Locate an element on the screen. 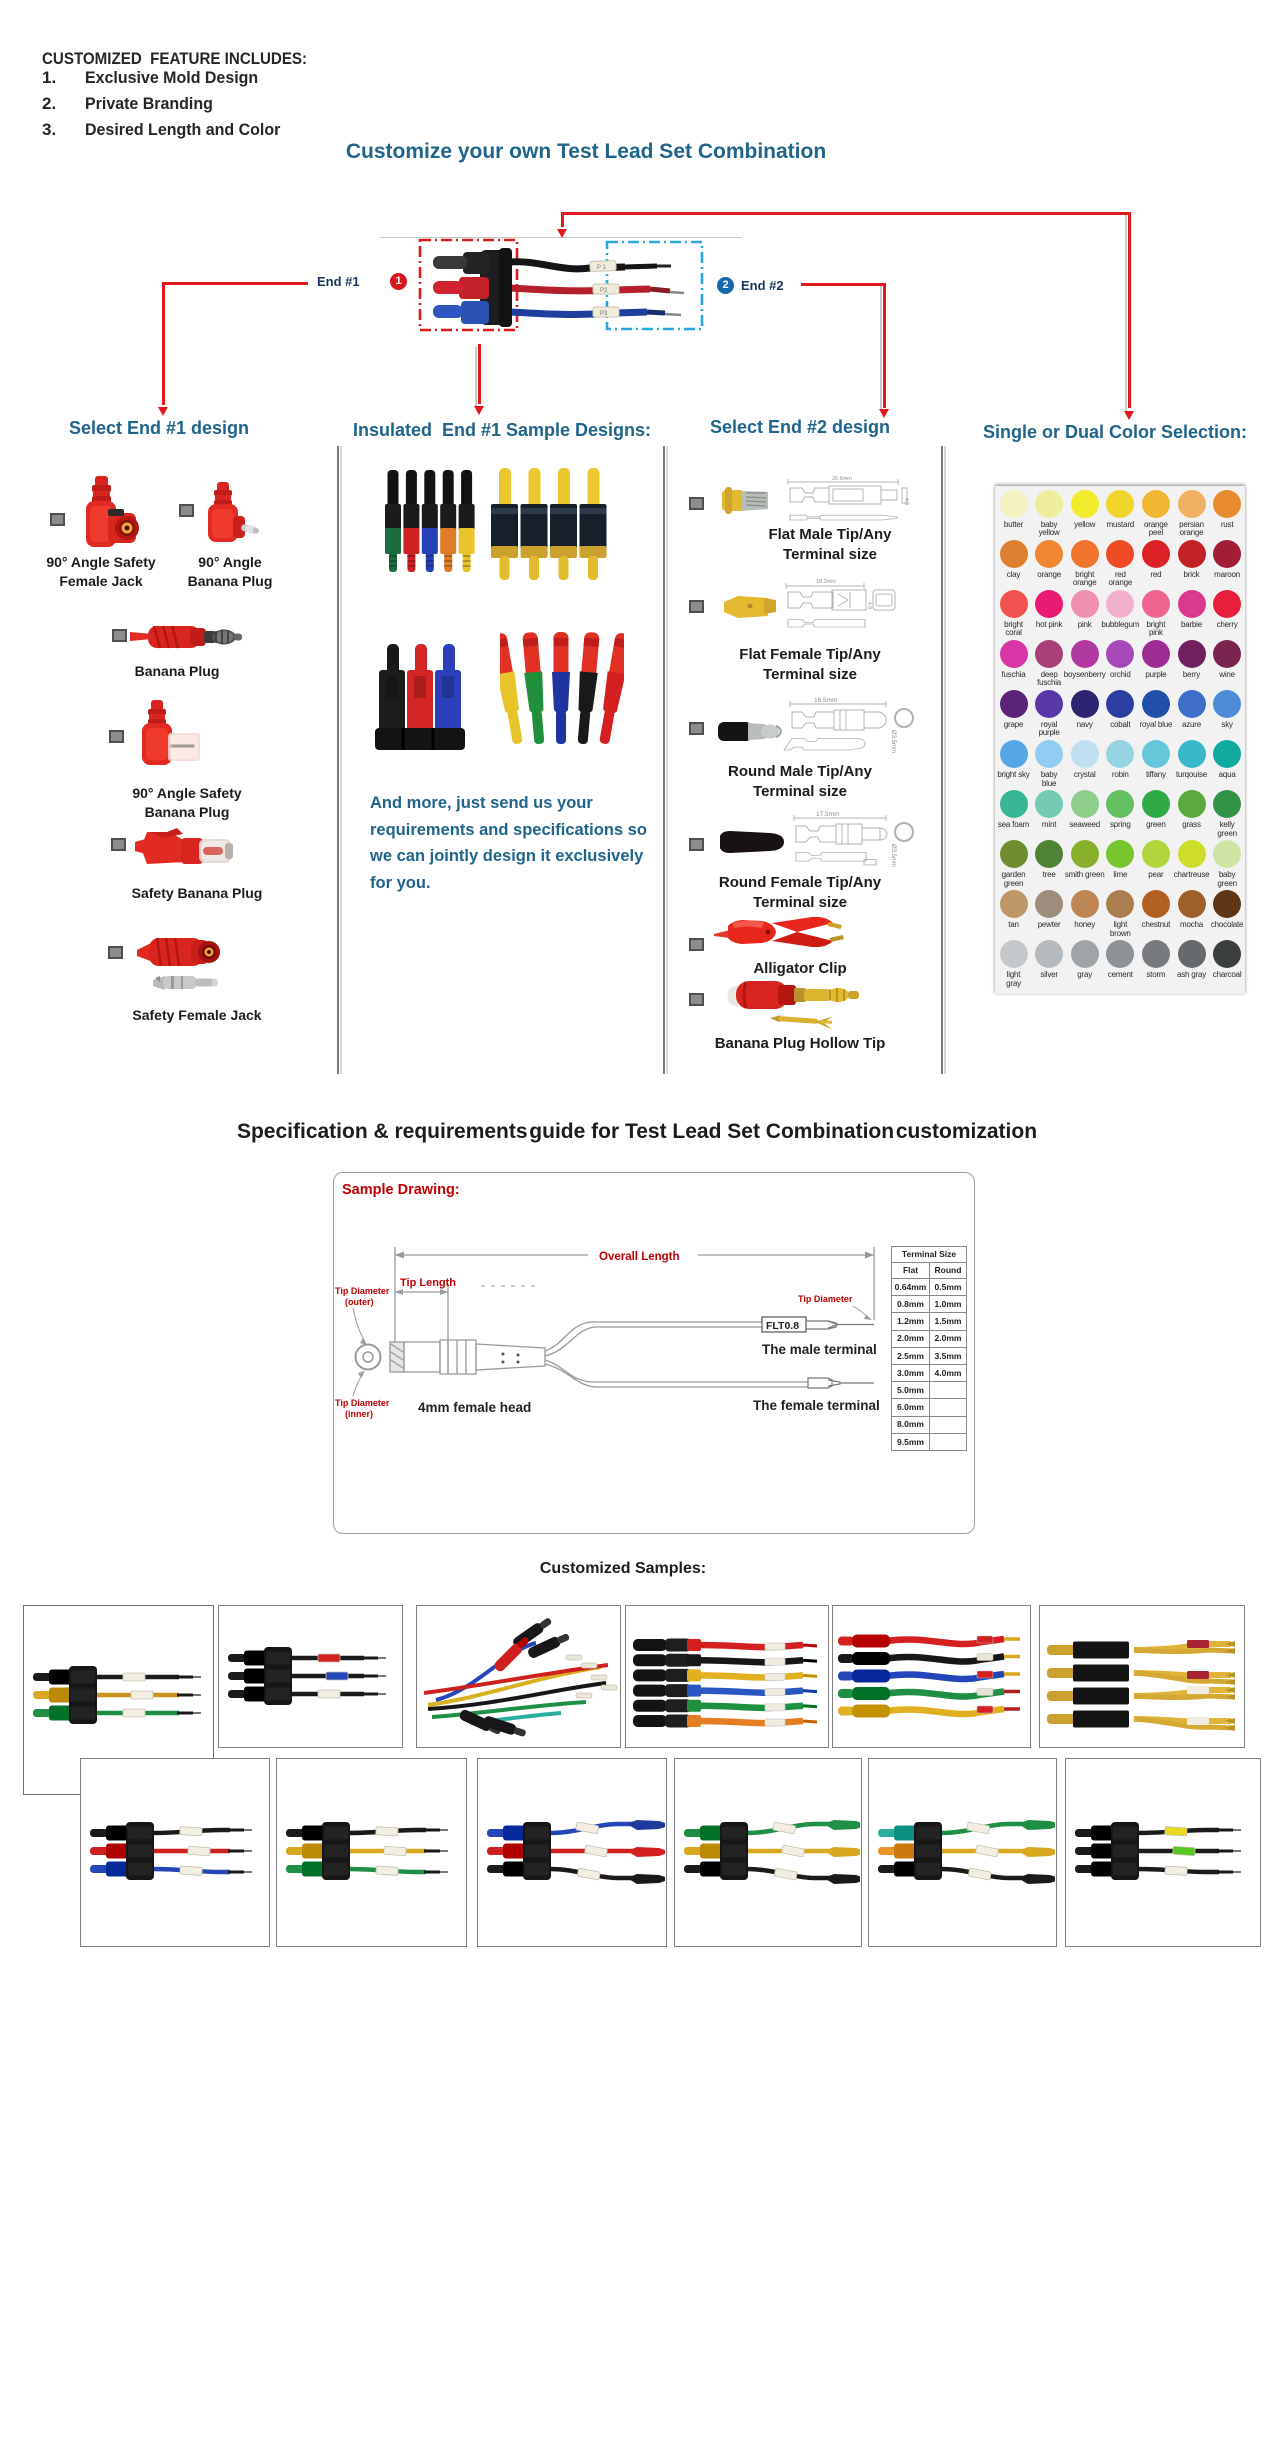 The width and height of the screenshot is (1285, 2457). svg-text: 18.2mm is located at coordinates (826, 582).